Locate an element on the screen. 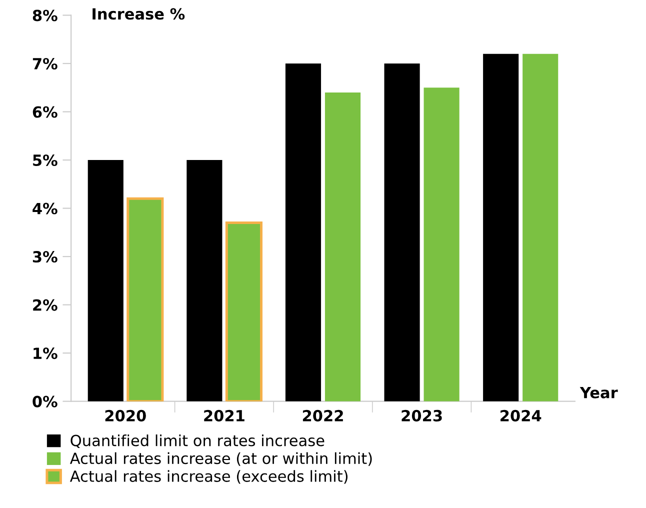 The width and height of the screenshot is (646, 508). legend-label: Quantified limit on rates increase is located at coordinates (197, 441).